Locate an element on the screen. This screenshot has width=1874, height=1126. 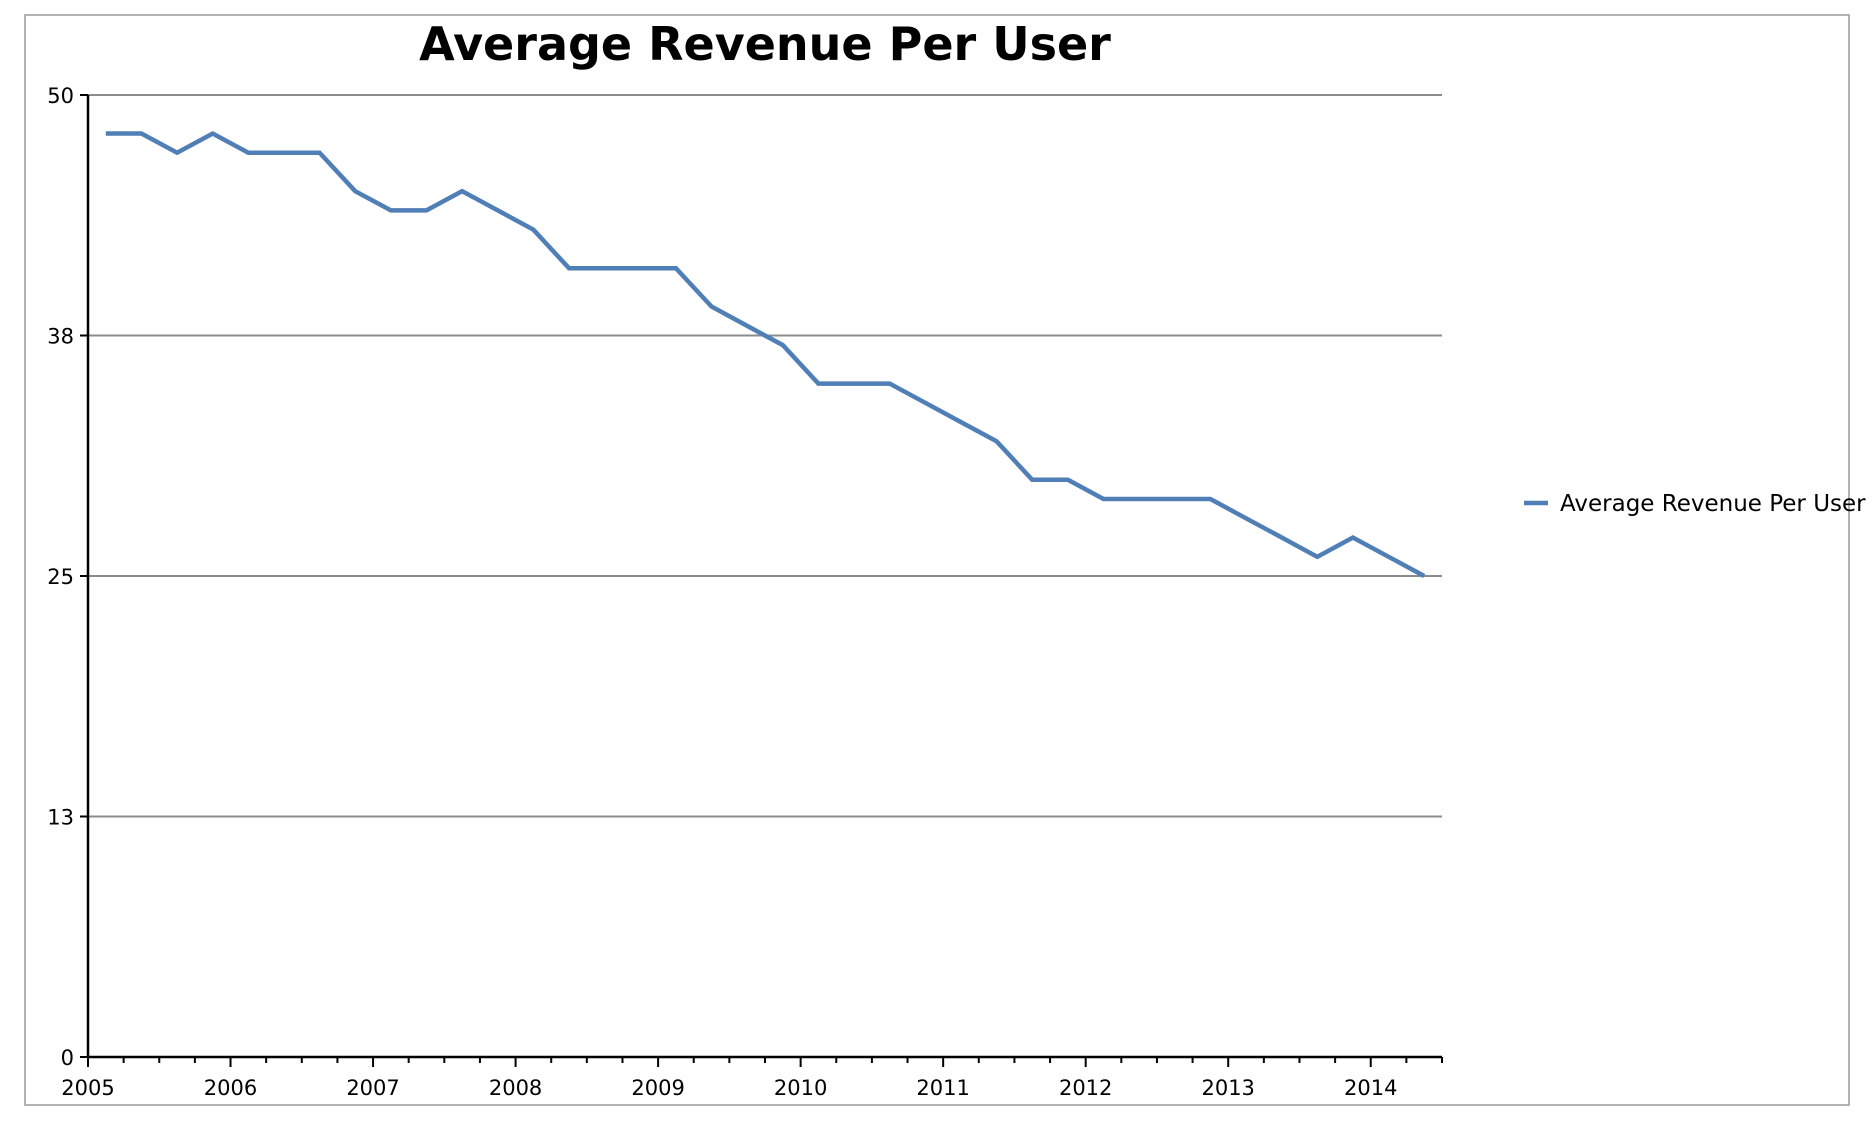
x-tick-label-2011: 2011 is located at coordinates (942, 1088).